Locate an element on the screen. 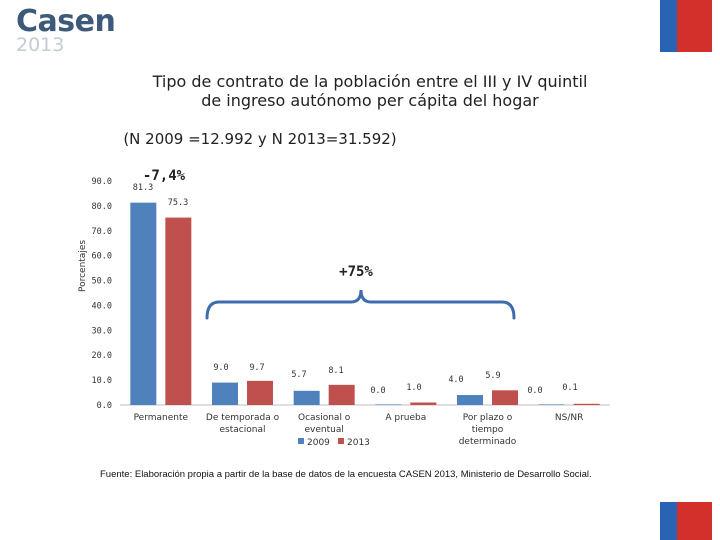  y-tick-label: 70.0 is located at coordinates (102, 232).